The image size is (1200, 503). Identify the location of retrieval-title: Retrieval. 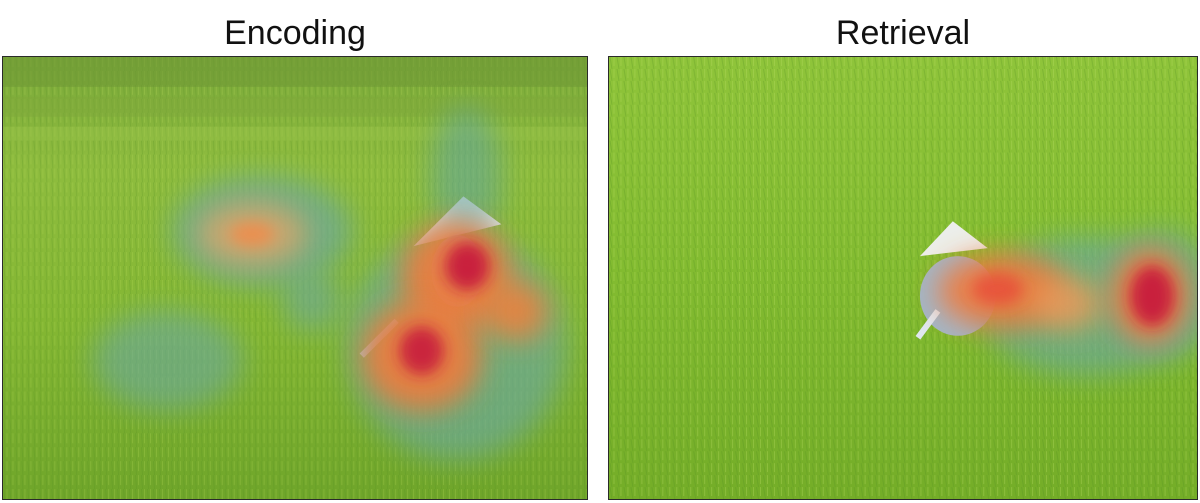
(903, 33).